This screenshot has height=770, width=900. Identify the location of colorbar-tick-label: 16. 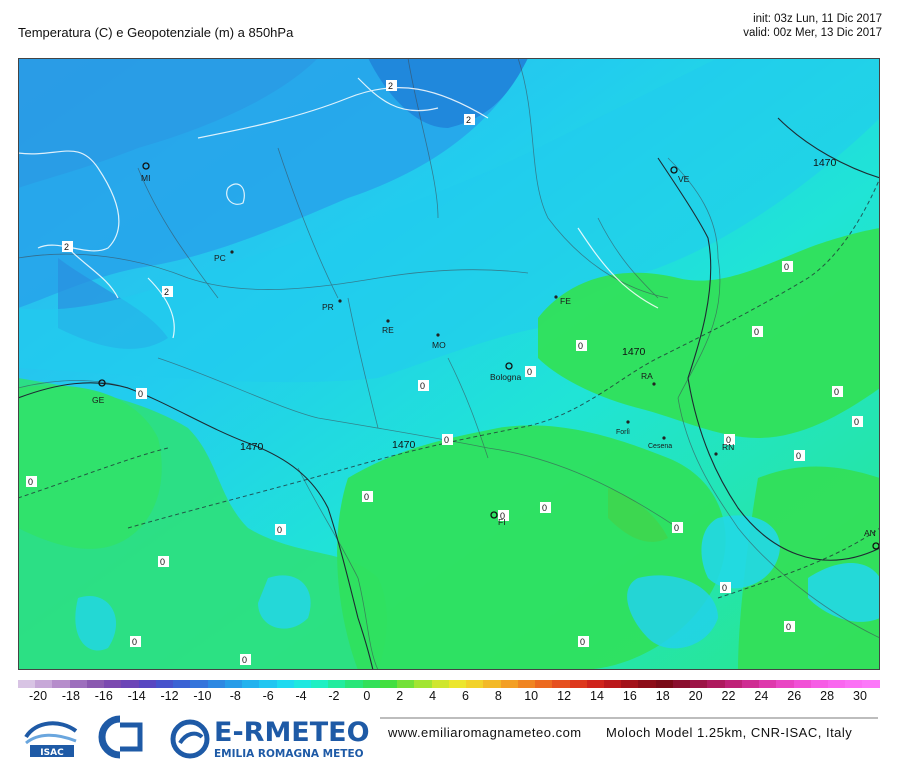
(629, 696).